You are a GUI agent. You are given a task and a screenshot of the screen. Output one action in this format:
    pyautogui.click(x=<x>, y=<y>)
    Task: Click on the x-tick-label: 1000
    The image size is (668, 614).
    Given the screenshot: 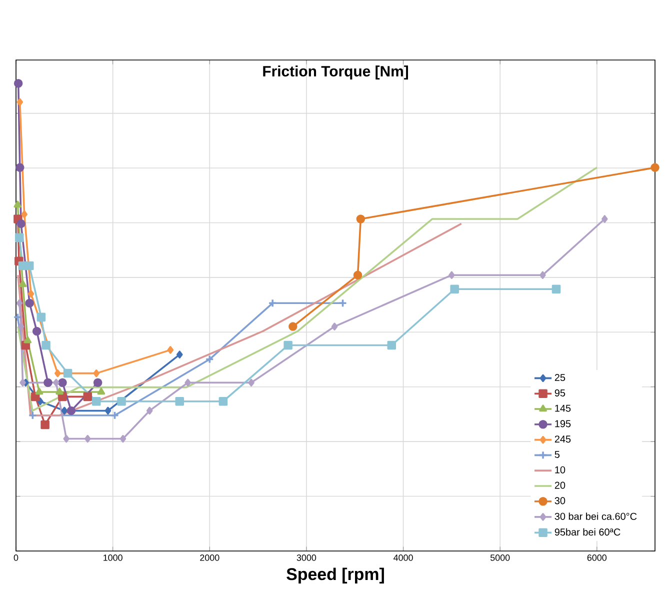 What is the action you would take?
    pyautogui.click(x=113, y=557)
    